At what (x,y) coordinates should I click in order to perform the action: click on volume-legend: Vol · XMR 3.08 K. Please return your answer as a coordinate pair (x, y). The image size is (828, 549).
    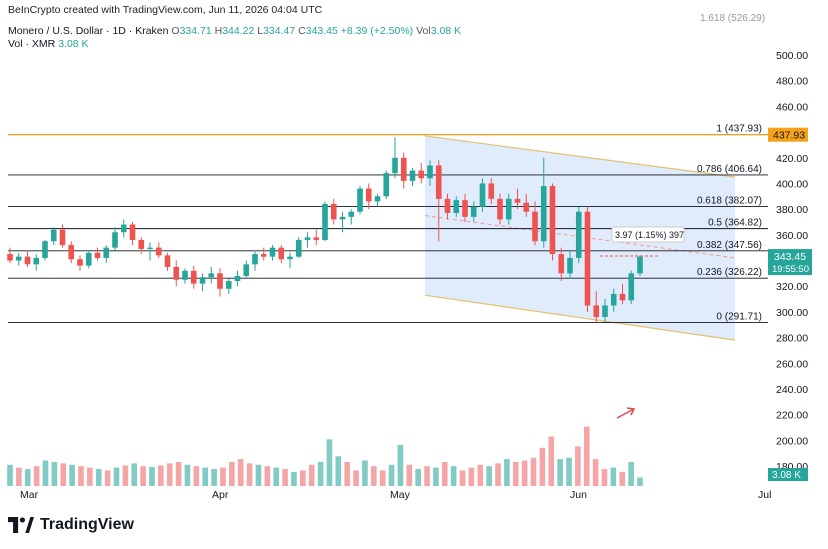
    Looking at the image, I should click on (48, 44).